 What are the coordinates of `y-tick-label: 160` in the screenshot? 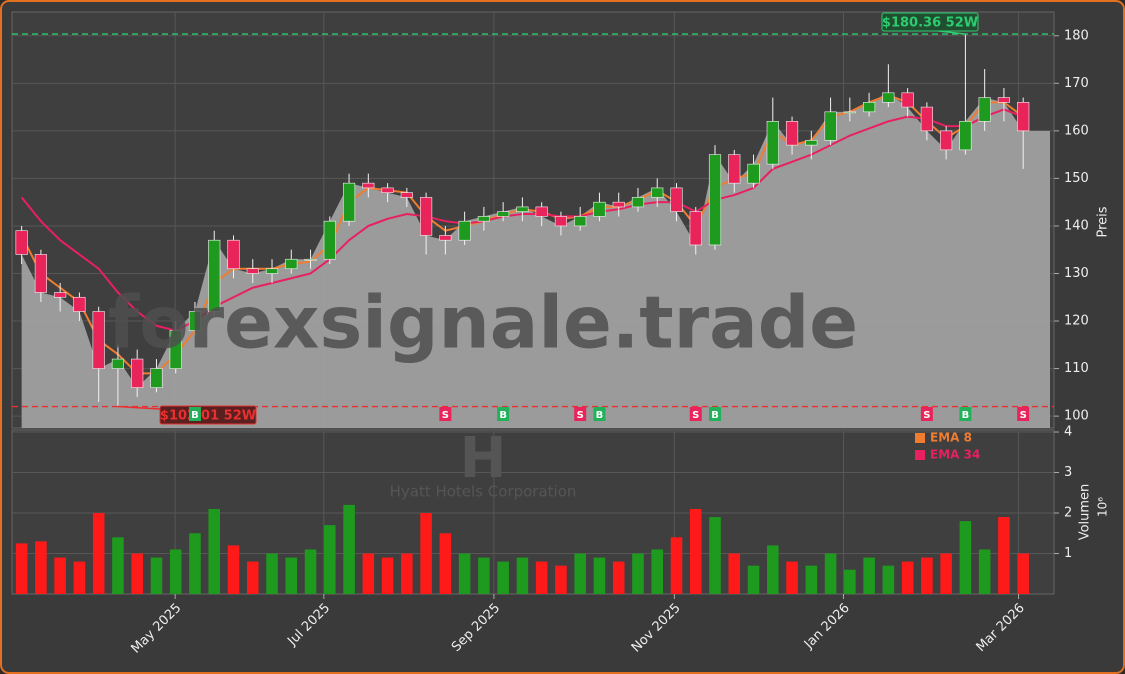 It's located at (1076, 130).